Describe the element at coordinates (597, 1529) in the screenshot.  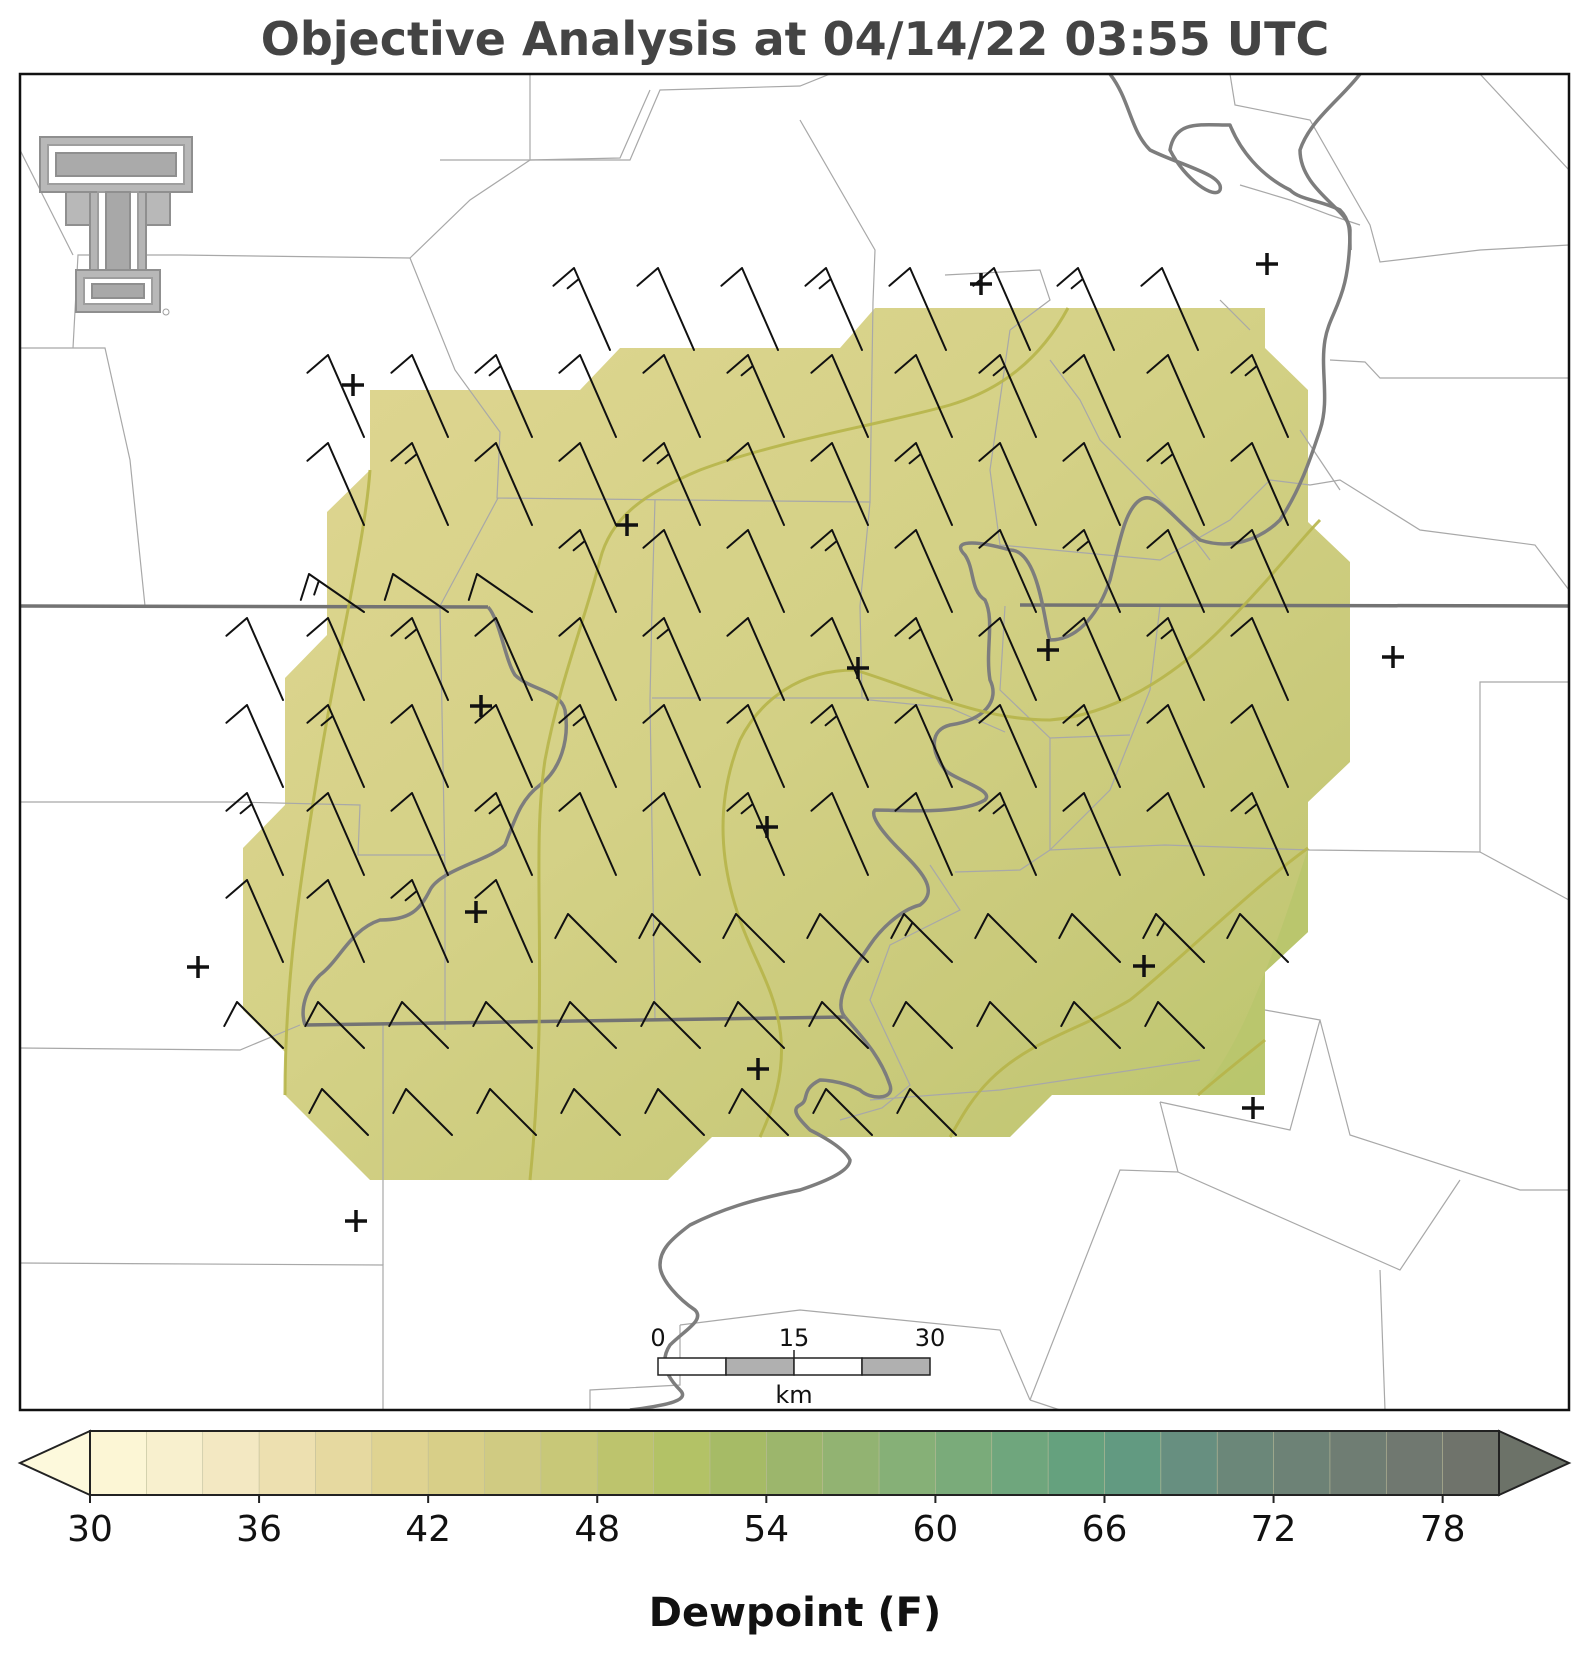
I see `colorbar-tick-label: 48` at that location.